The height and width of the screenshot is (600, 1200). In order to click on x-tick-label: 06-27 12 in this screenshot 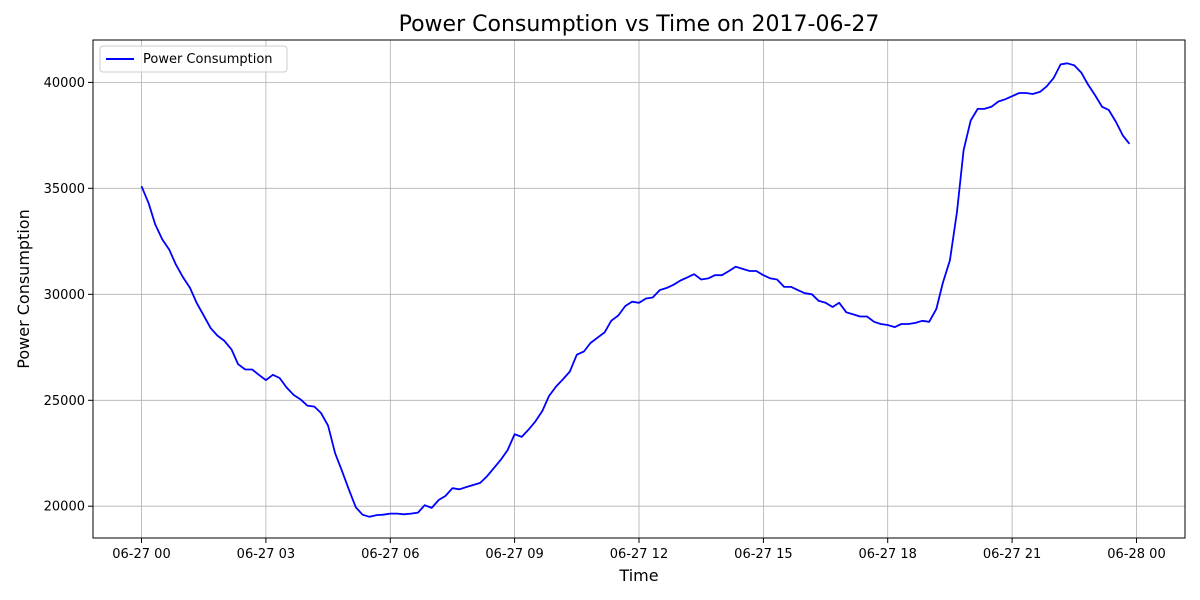, I will do `click(639, 554)`.